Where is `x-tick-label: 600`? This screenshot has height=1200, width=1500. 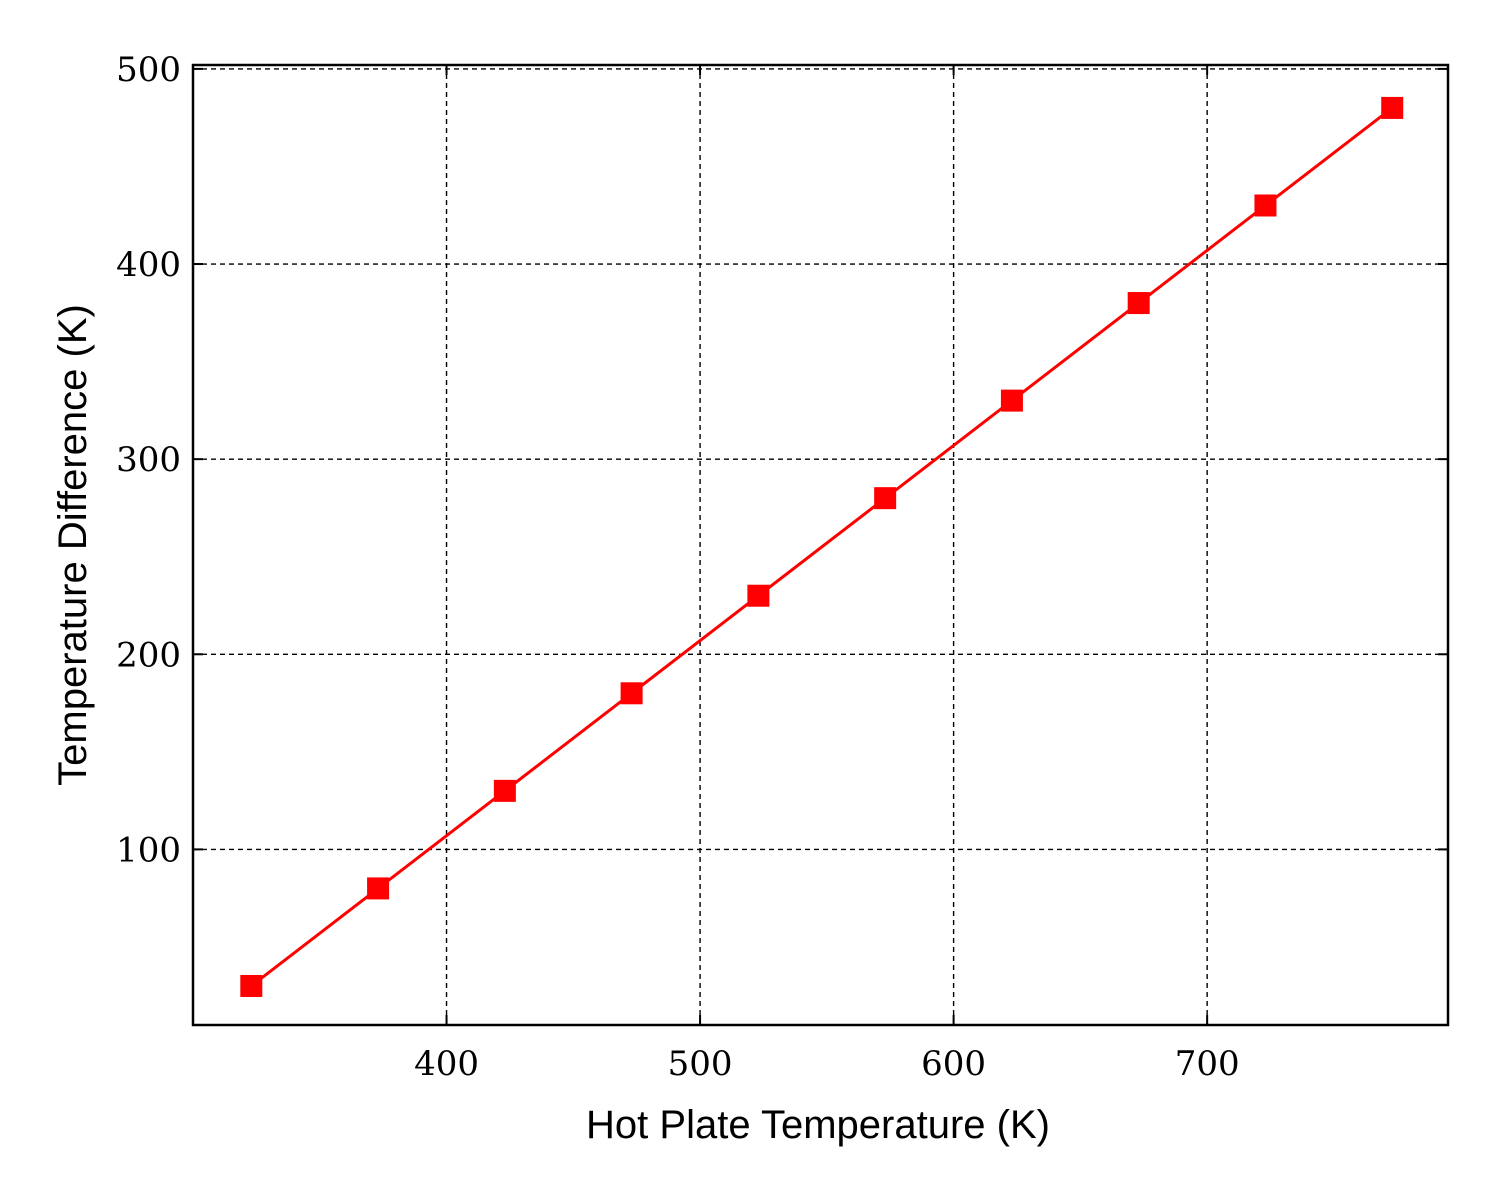 x-tick-label: 600 is located at coordinates (953, 1064).